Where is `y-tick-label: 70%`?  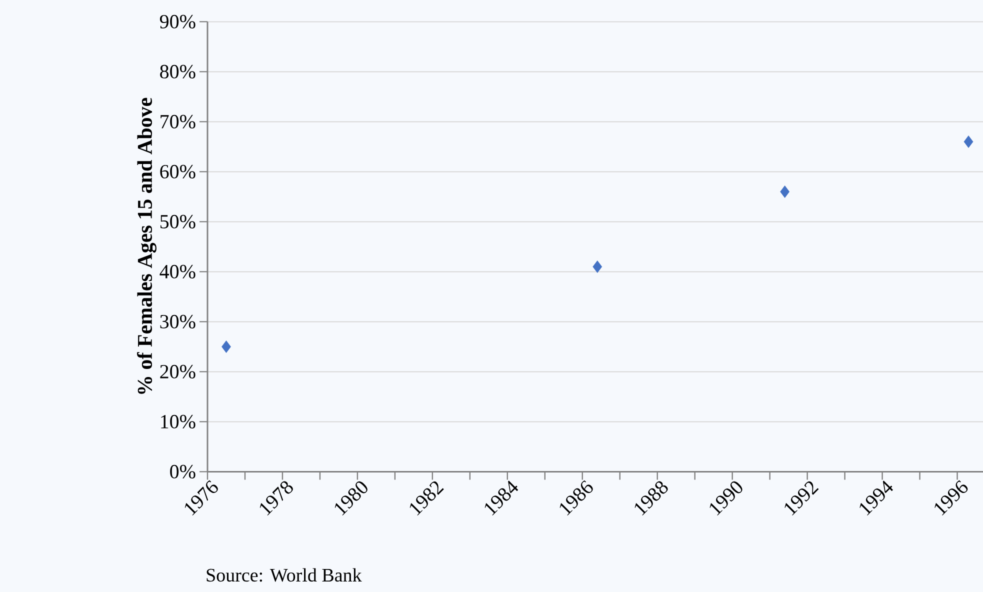 y-tick-label: 70% is located at coordinates (178, 121).